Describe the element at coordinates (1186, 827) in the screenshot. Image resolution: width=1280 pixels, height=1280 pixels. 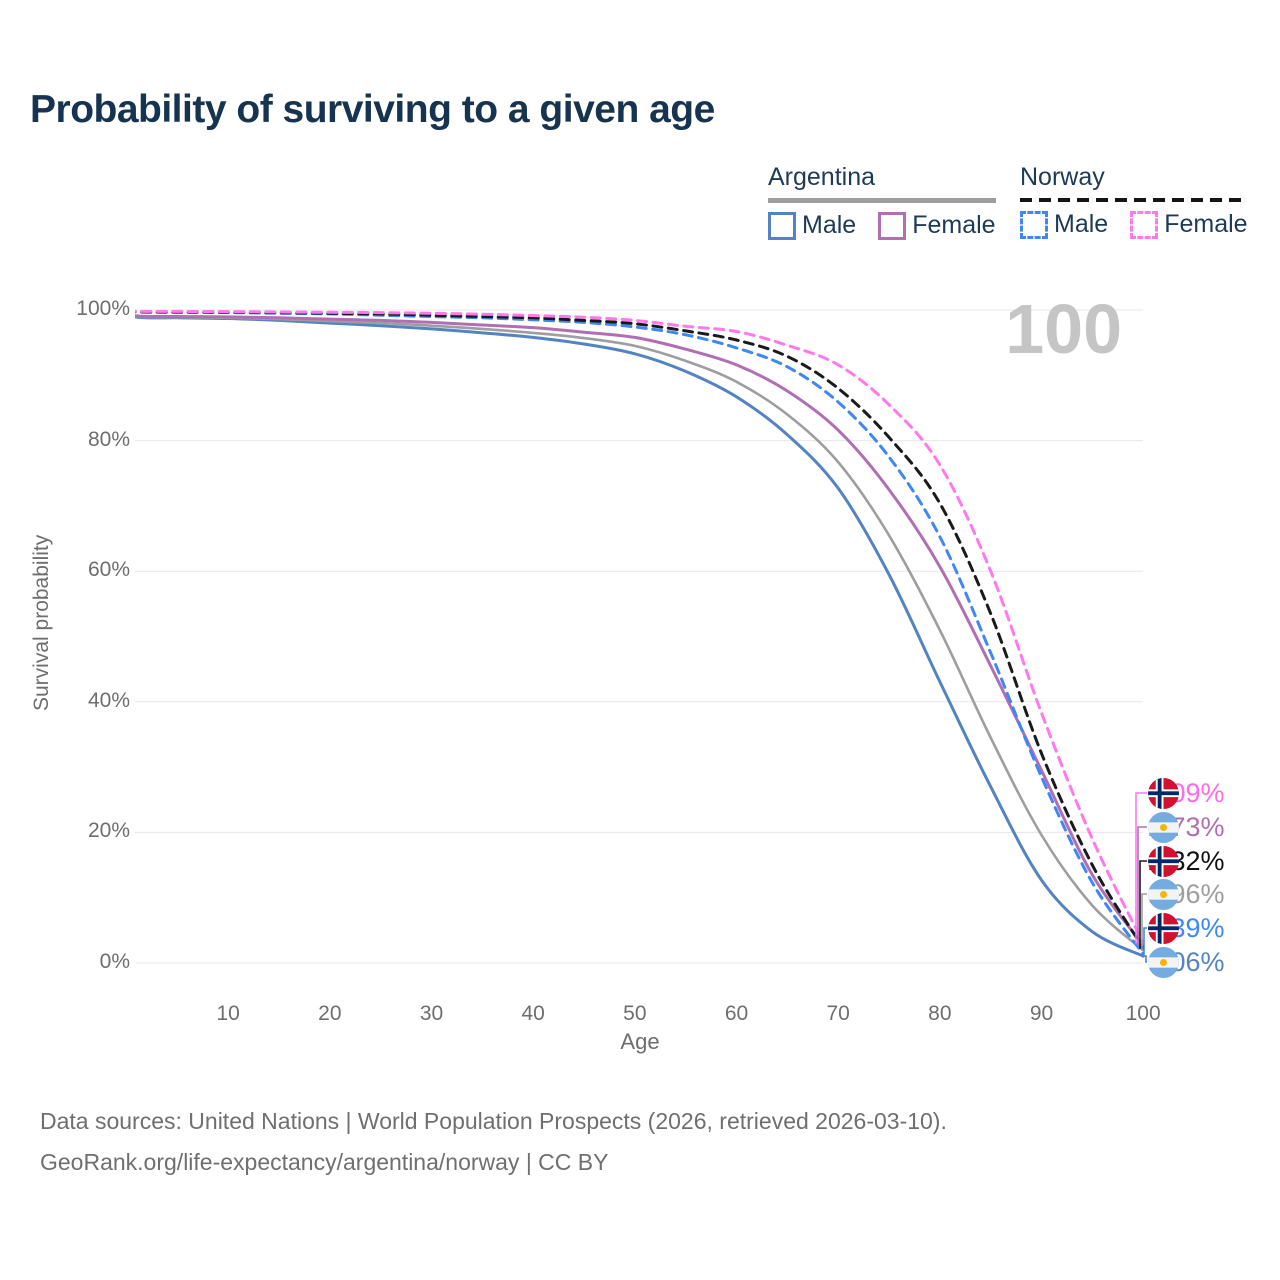
I see `end-label-argentina-female: 2.73%` at that location.